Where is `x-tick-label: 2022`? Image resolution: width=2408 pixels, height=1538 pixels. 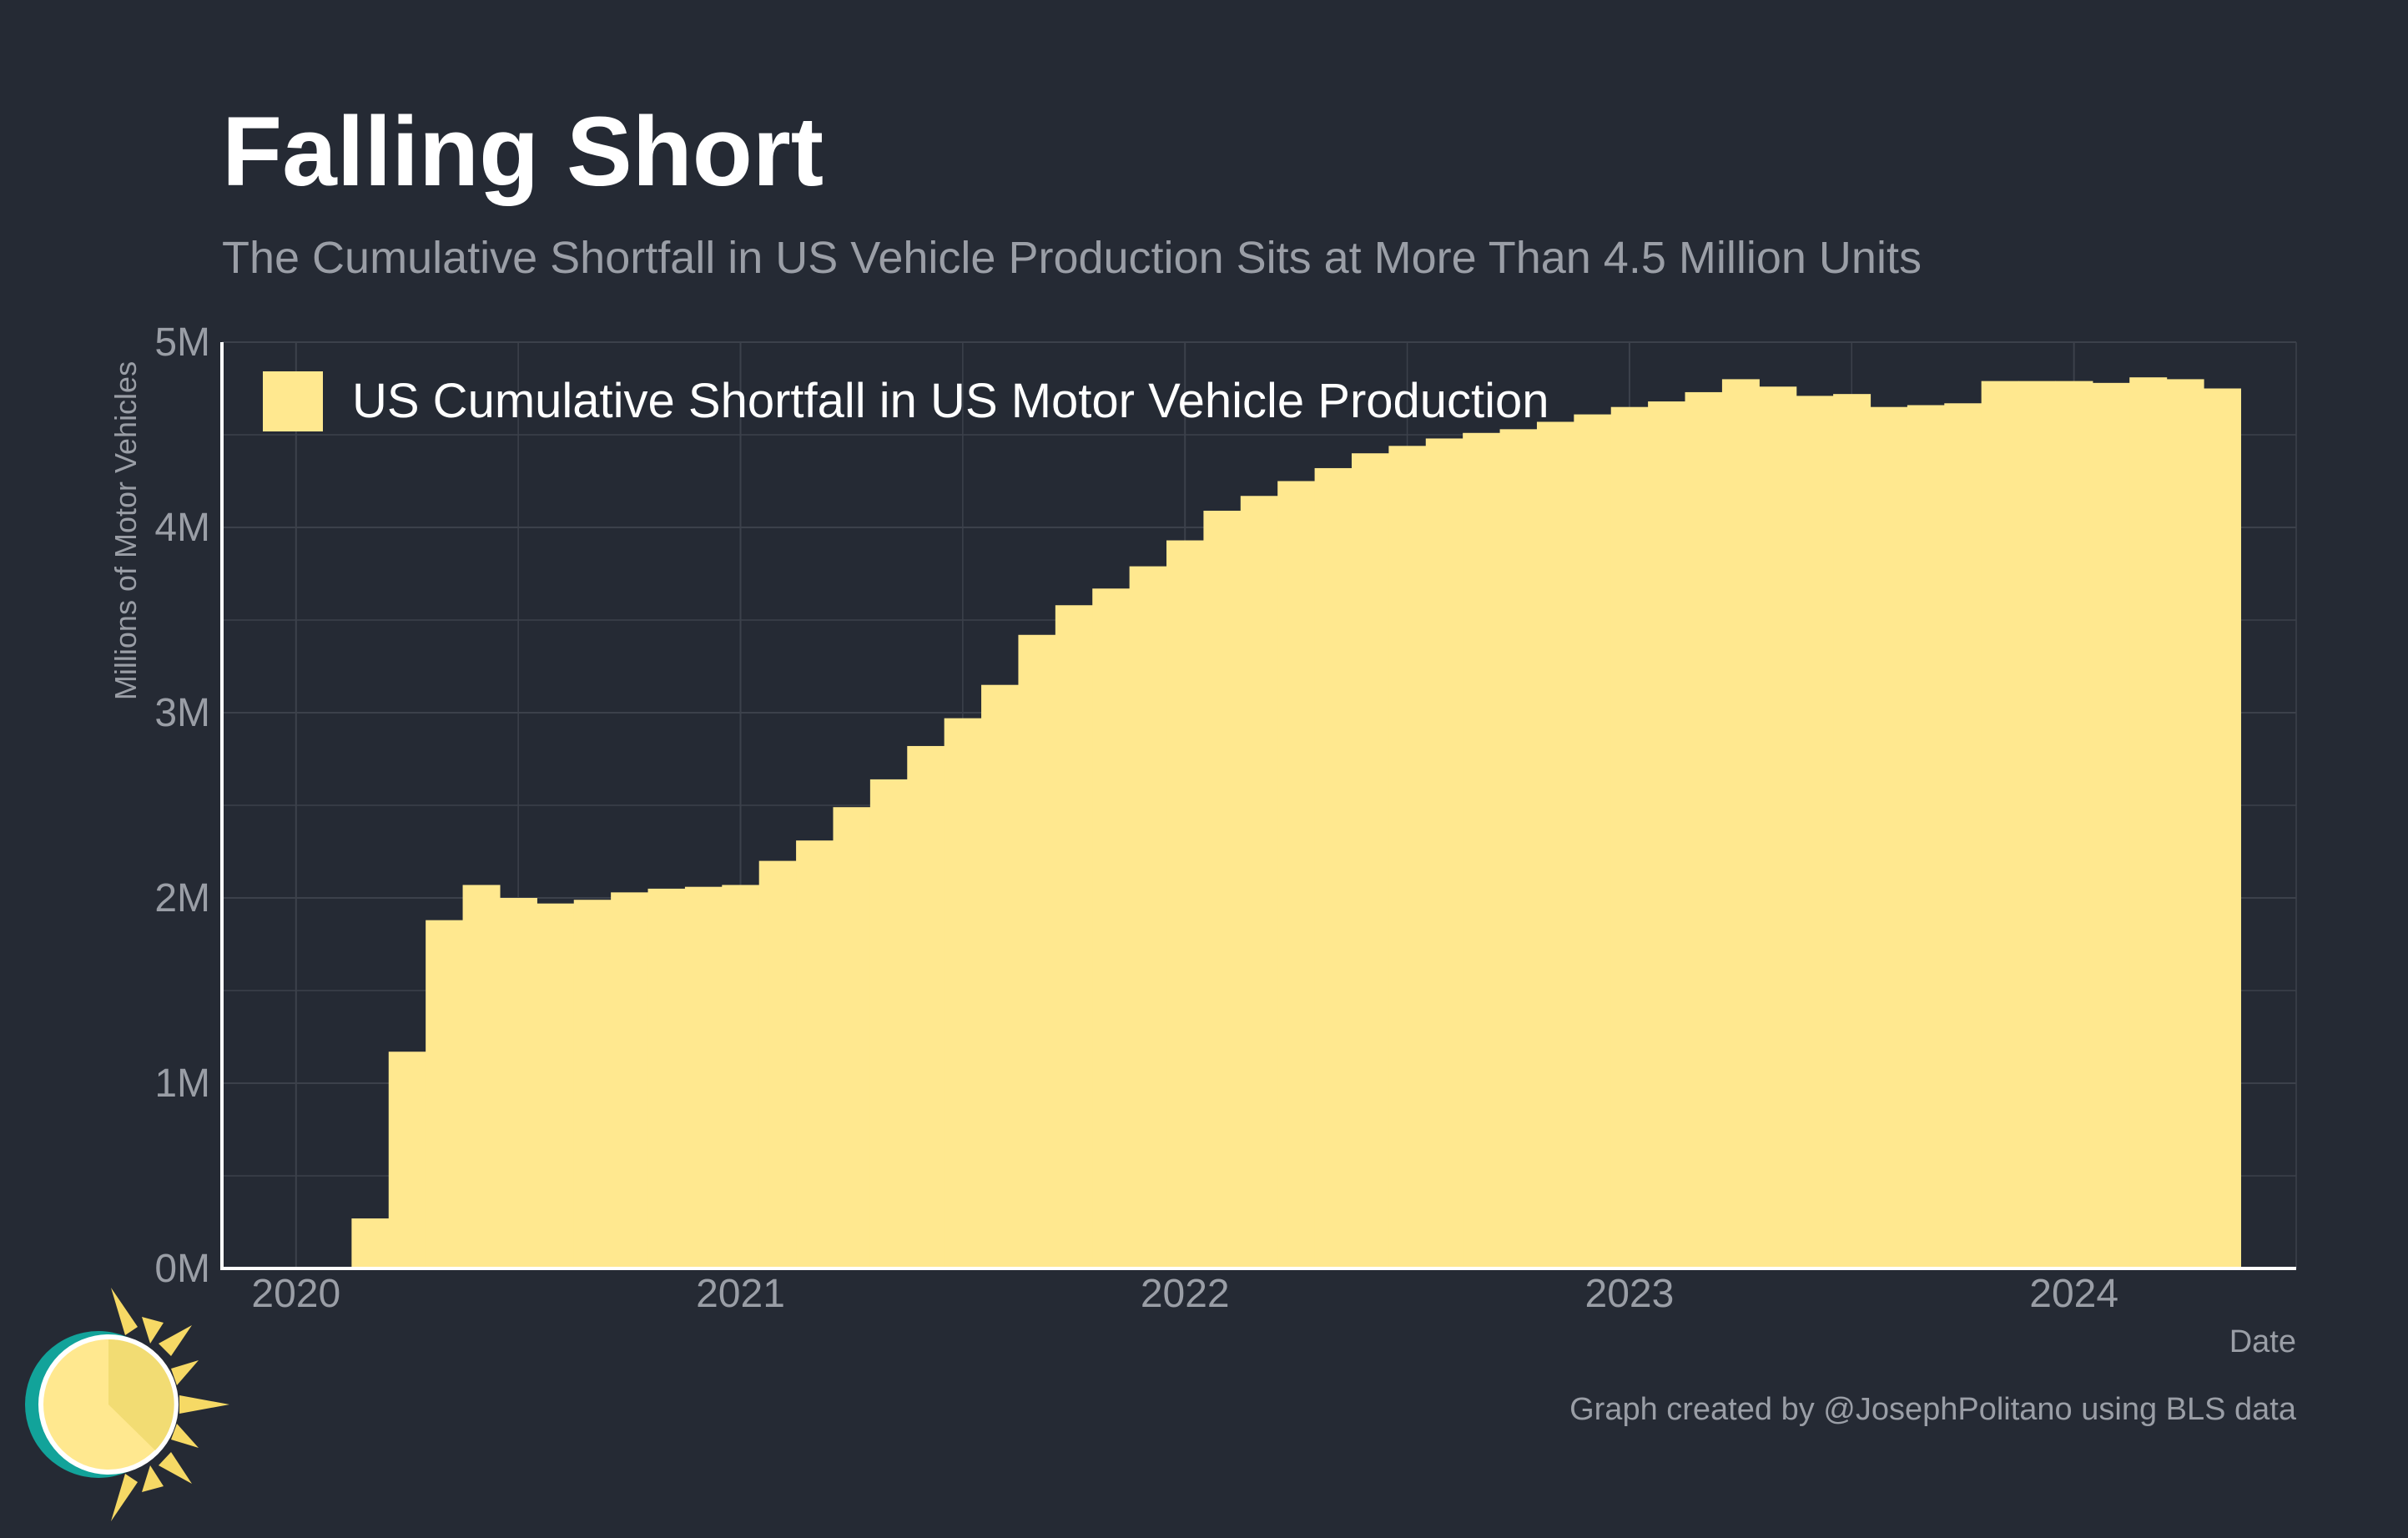
x-tick-label: 2022 is located at coordinates (1185, 1294).